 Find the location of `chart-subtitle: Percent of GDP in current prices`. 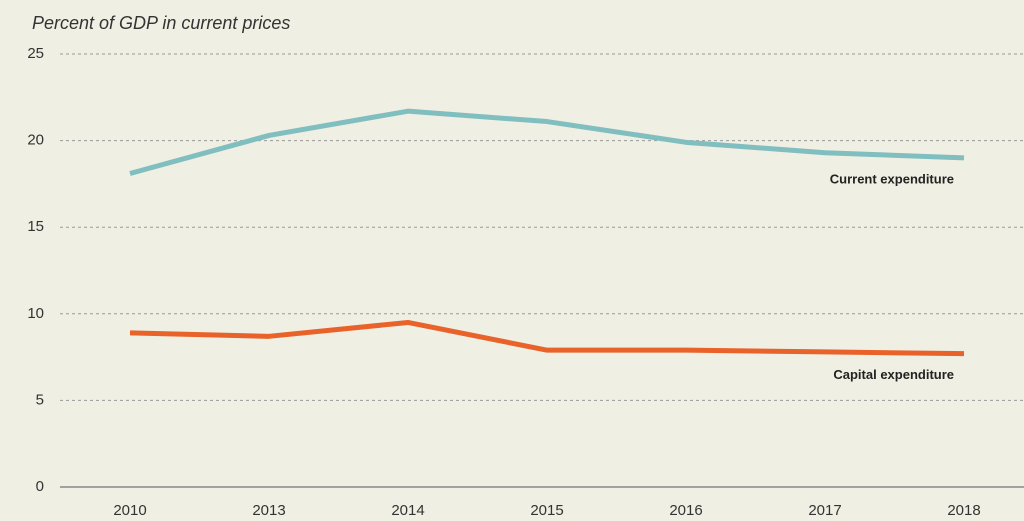

chart-subtitle: Percent of GDP in current prices is located at coordinates (161, 23).